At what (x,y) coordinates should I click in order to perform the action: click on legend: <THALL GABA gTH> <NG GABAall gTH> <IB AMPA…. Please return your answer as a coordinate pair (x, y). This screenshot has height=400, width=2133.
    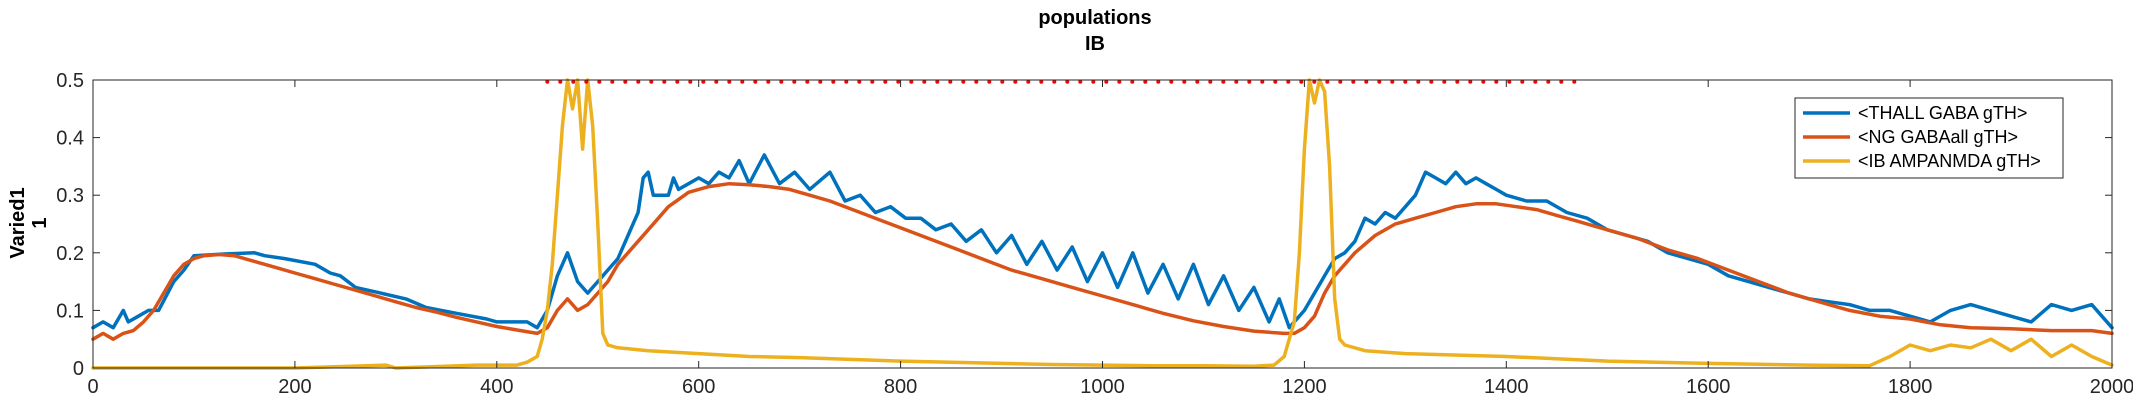
    Looking at the image, I should click on (1929, 138).